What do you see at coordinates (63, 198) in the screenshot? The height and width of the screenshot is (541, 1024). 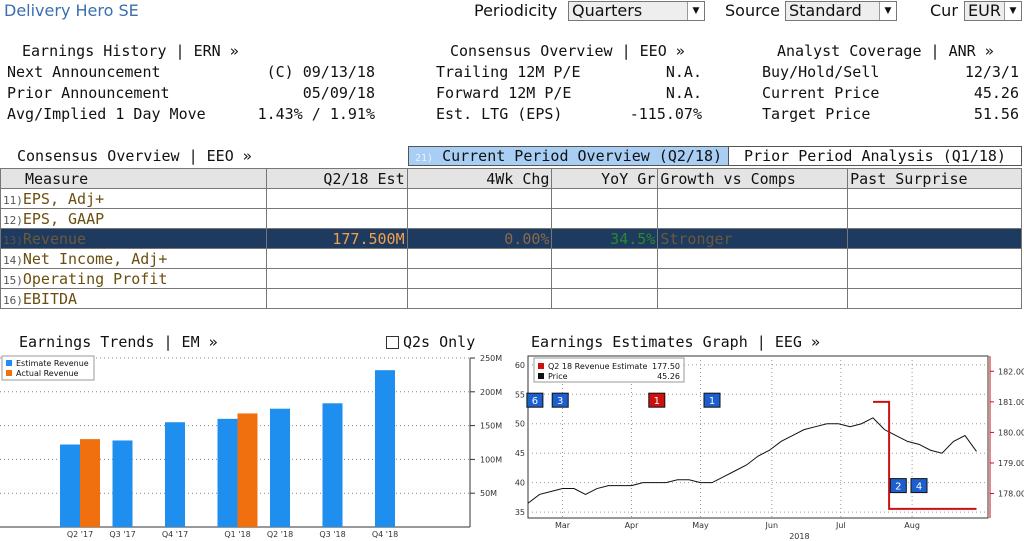 I see `measure-name: EPS, Adj+` at bounding box center [63, 198].